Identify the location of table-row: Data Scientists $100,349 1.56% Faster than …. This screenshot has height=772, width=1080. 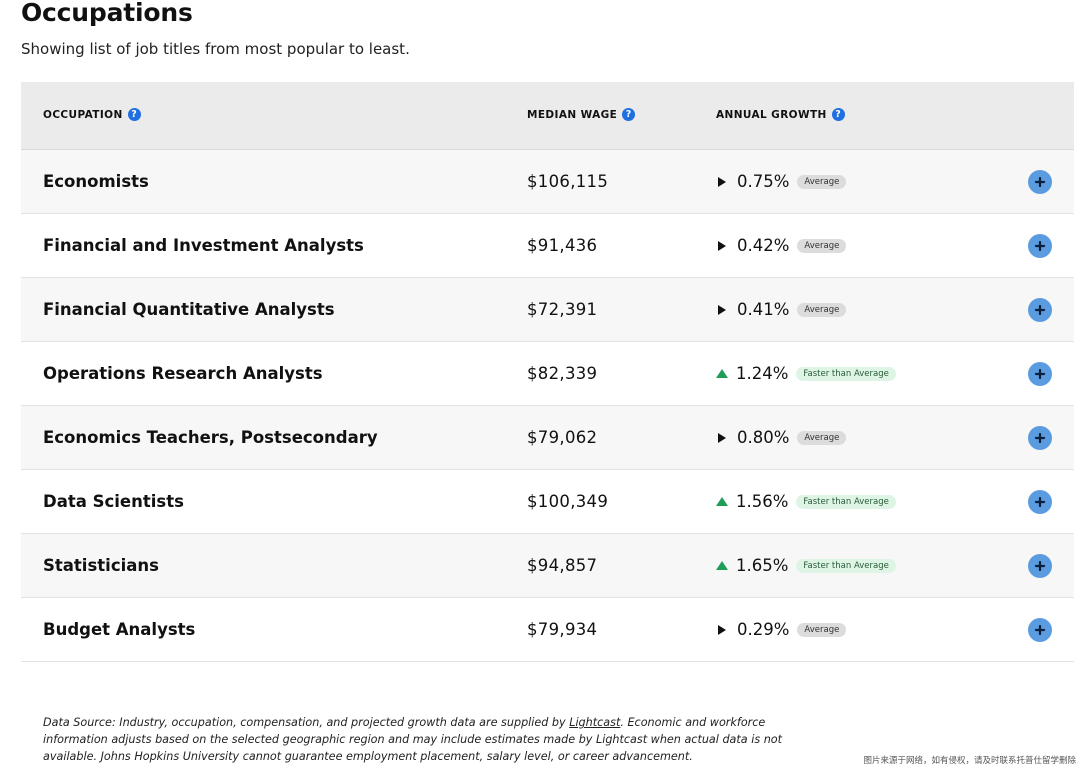
(547, 502).